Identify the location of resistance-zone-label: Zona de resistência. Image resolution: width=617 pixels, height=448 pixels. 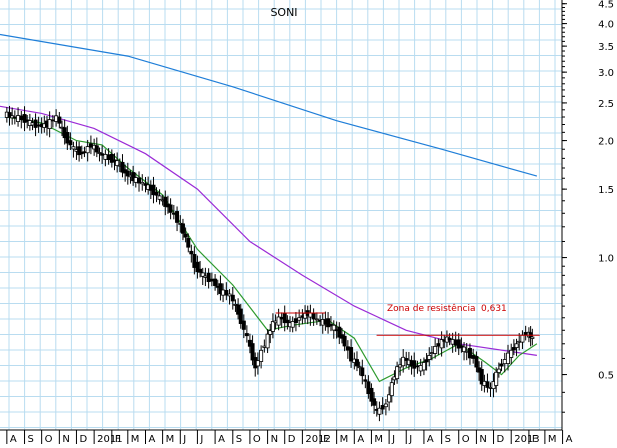
(431, 308).